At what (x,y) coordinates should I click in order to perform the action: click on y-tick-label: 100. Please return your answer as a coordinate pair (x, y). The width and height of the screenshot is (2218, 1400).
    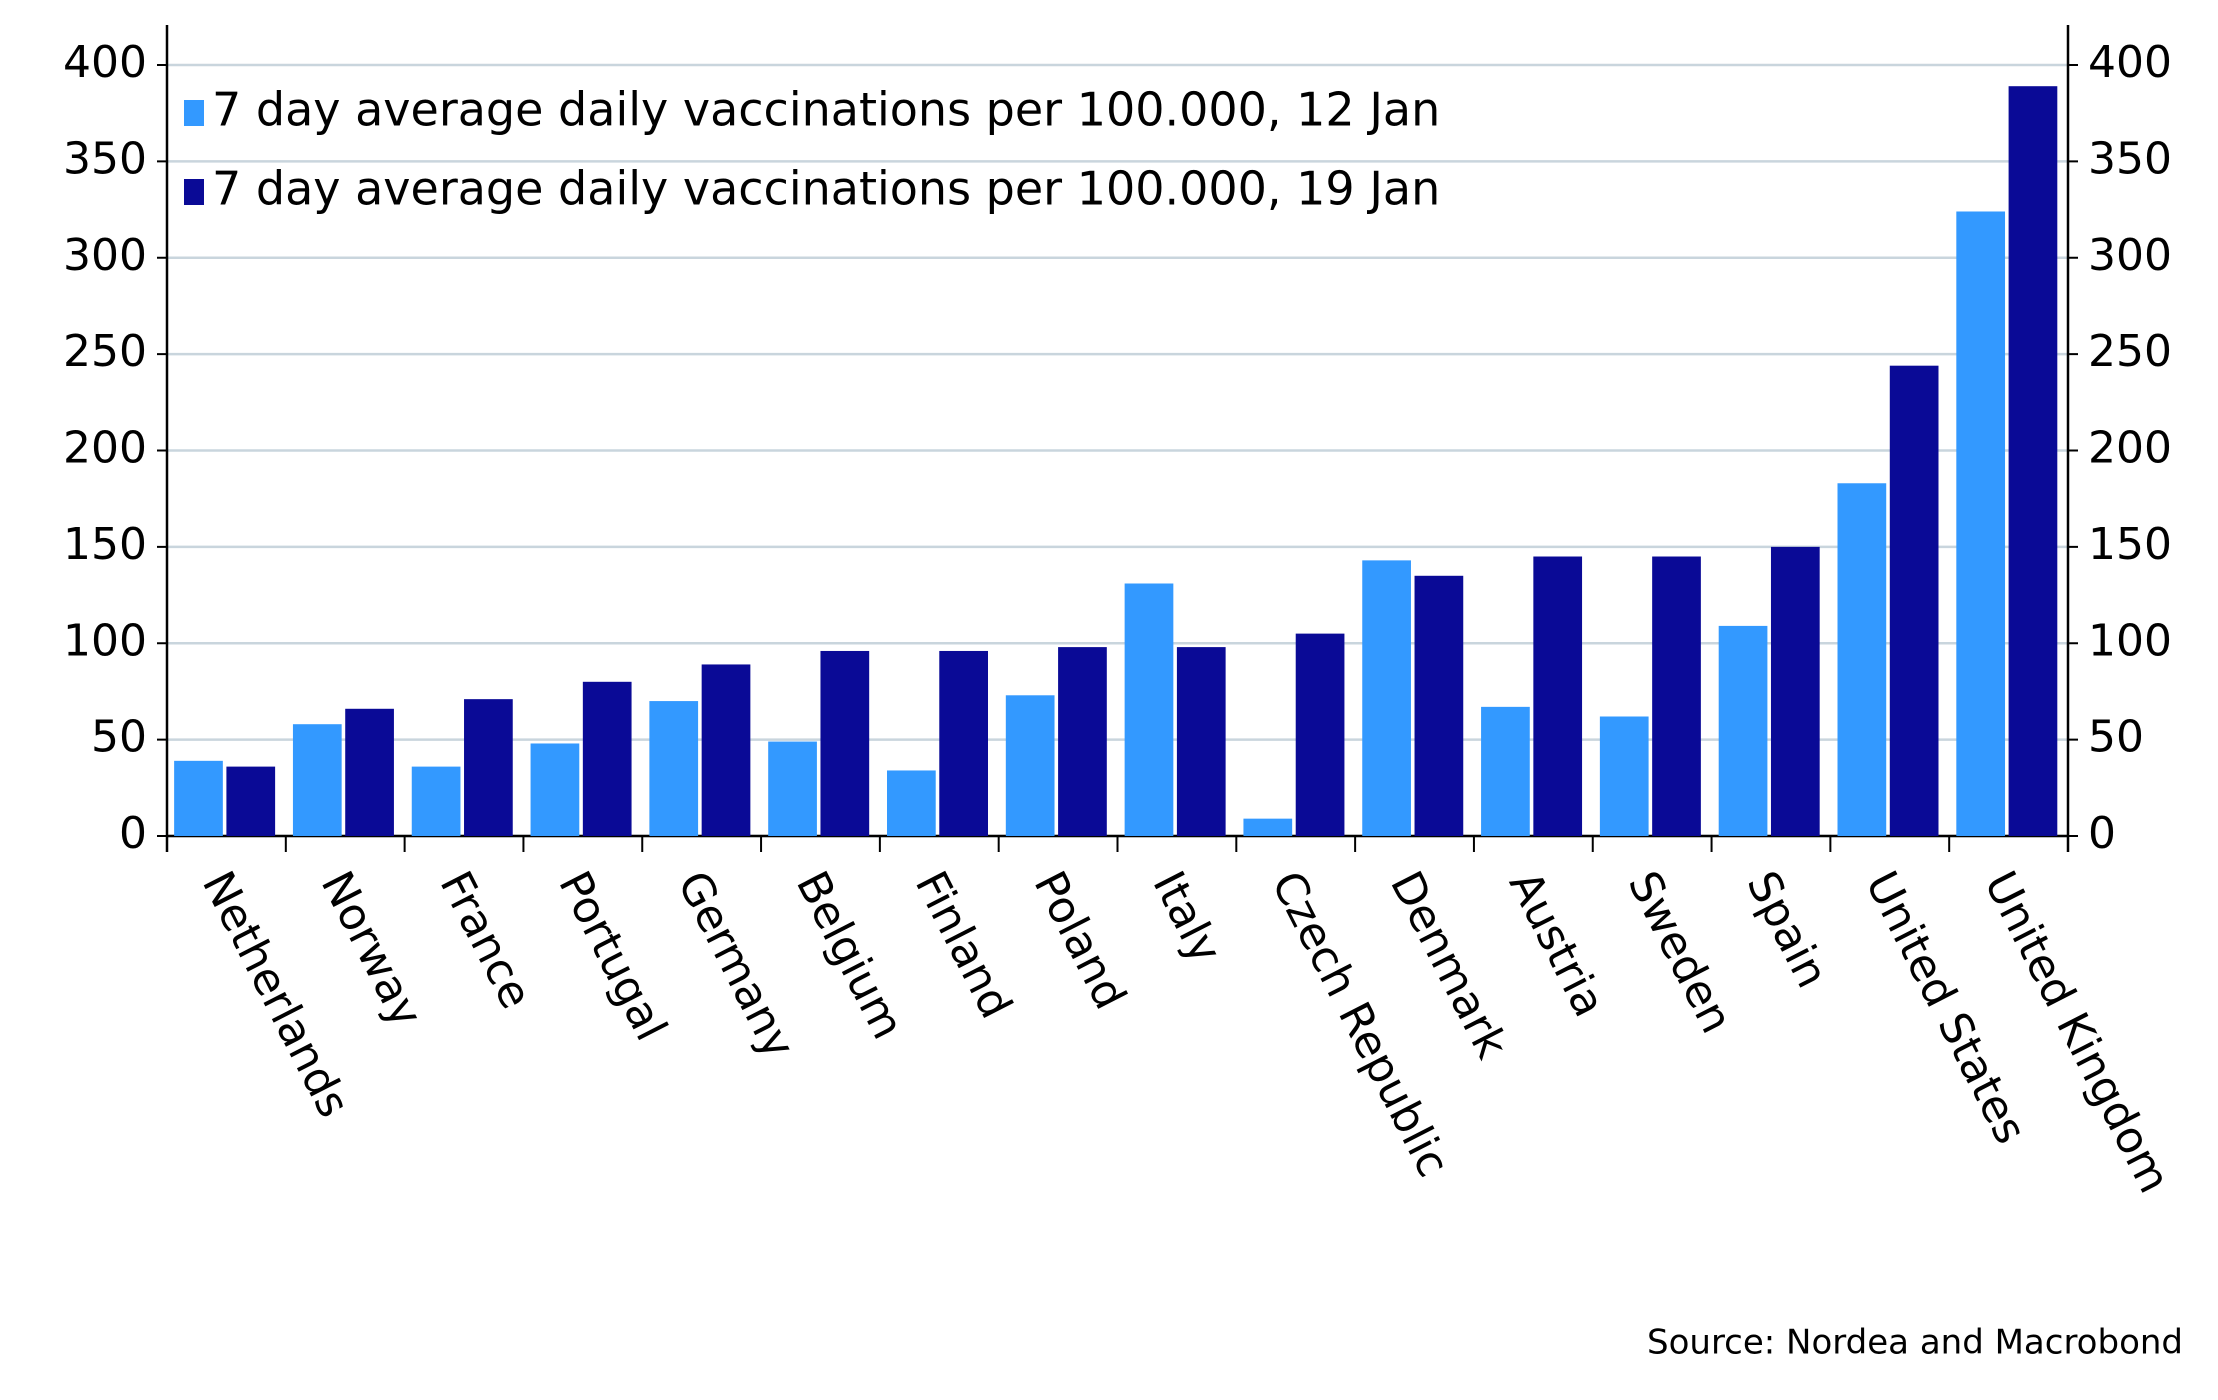
    Looking at the image, I should click on (105, 640).